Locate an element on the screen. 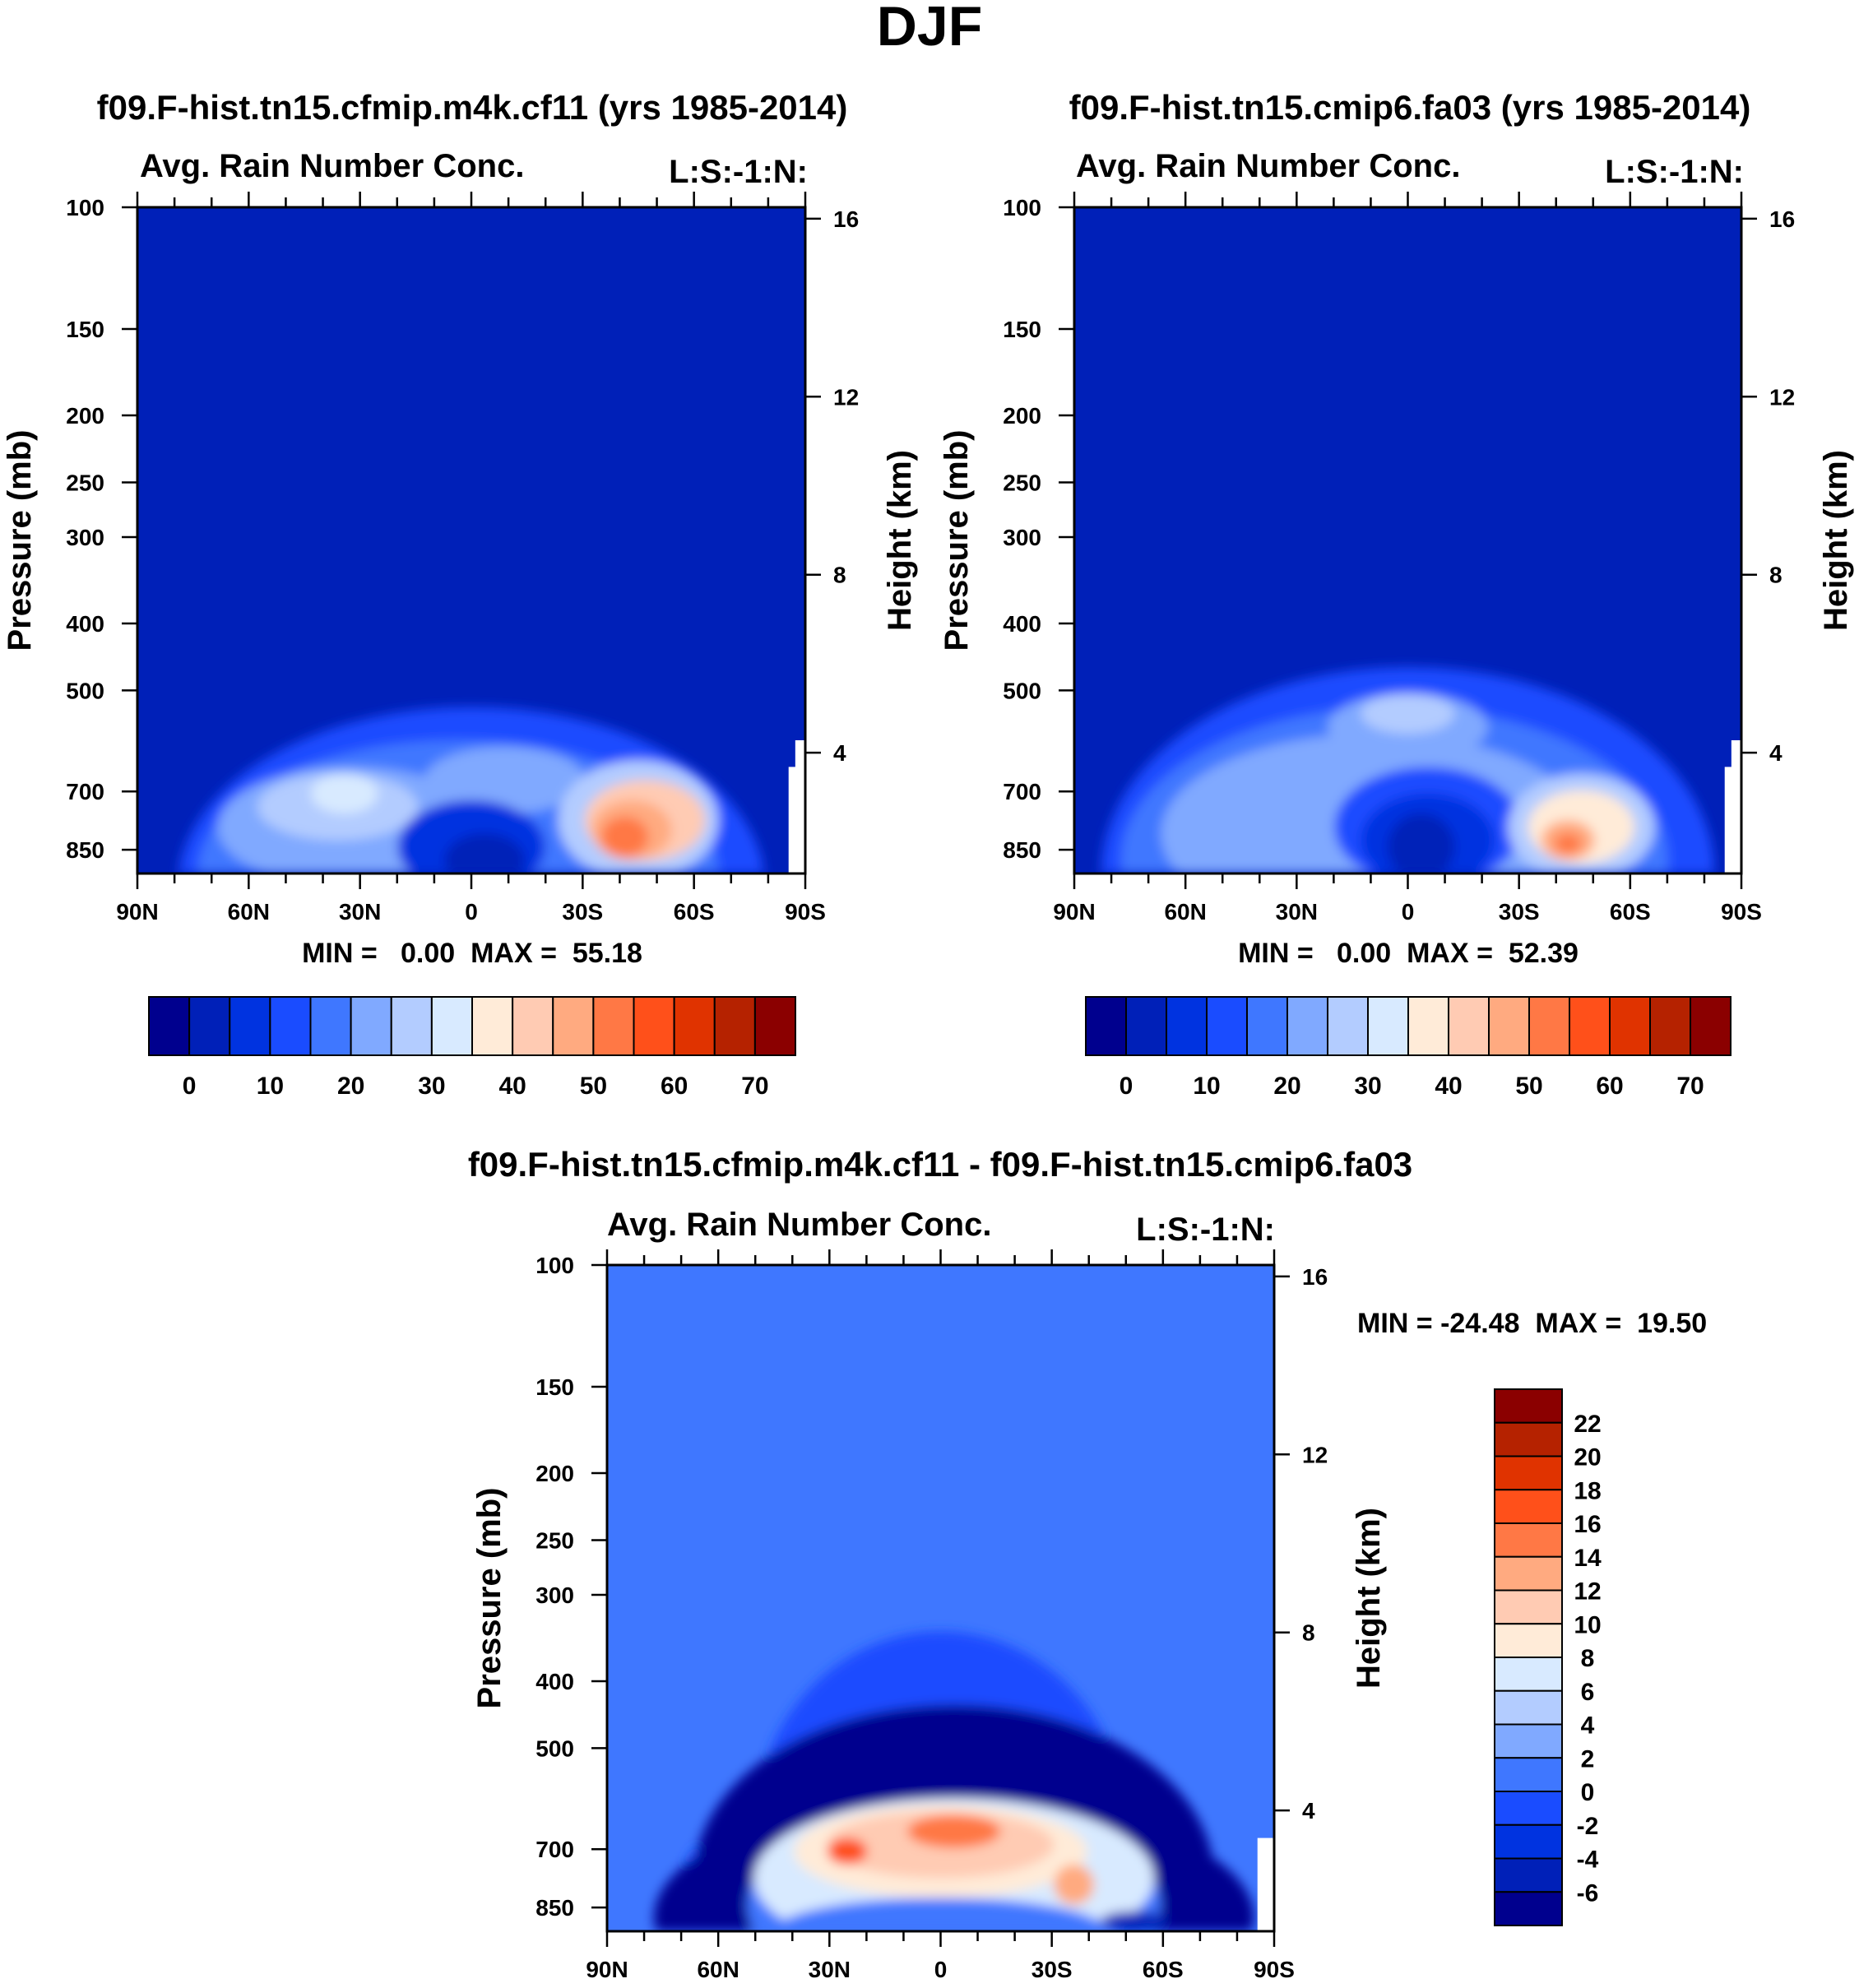 This screenshot has width=1859, height=1988. colorbar-label: -6 is located at coordinates (1588, 1893).